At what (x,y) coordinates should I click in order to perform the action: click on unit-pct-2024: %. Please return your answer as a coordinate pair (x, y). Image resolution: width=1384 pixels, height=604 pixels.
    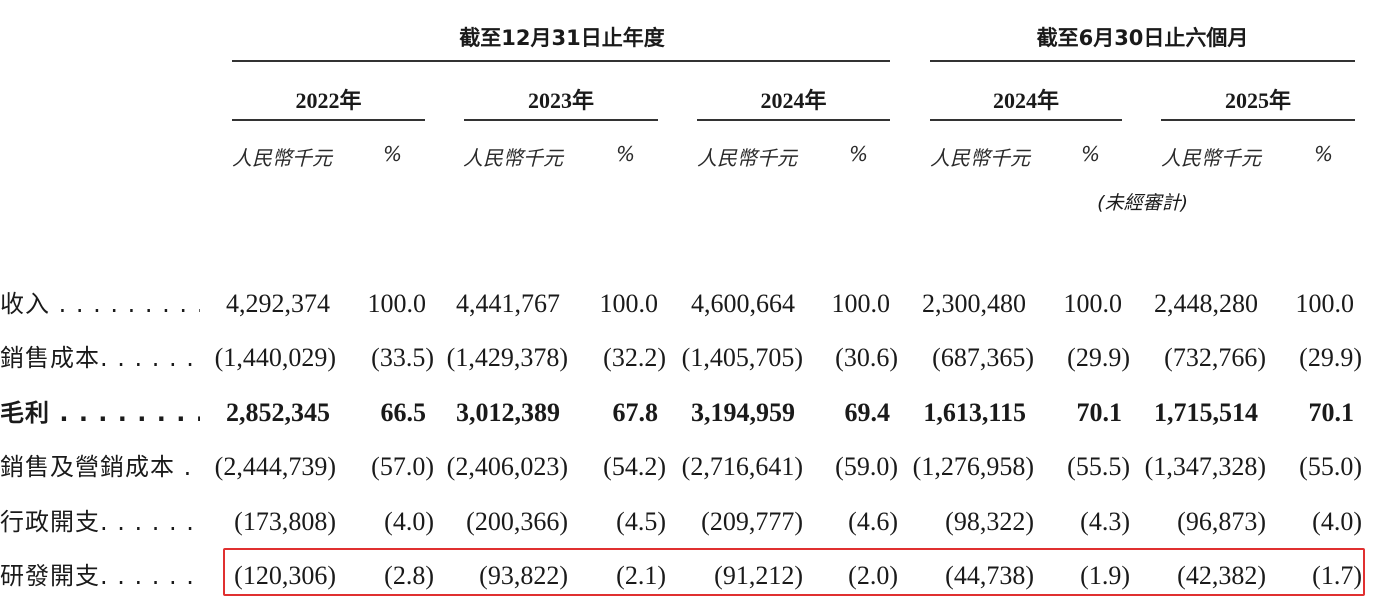
    Looking at the image, I should click on (858, 154).